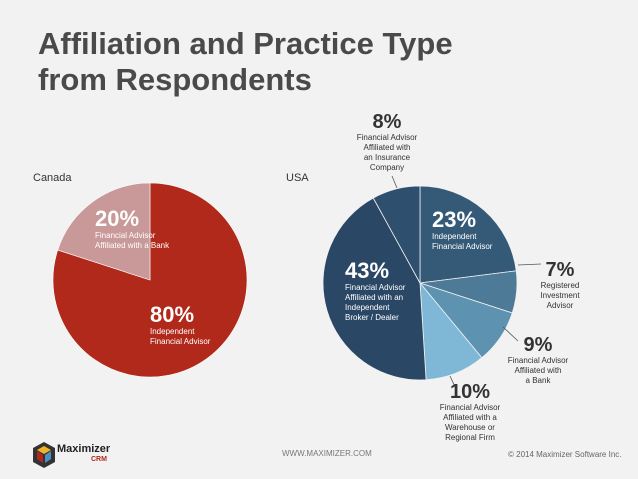  I want to click on usa-label-23-value: 23%, so click(454, 219).